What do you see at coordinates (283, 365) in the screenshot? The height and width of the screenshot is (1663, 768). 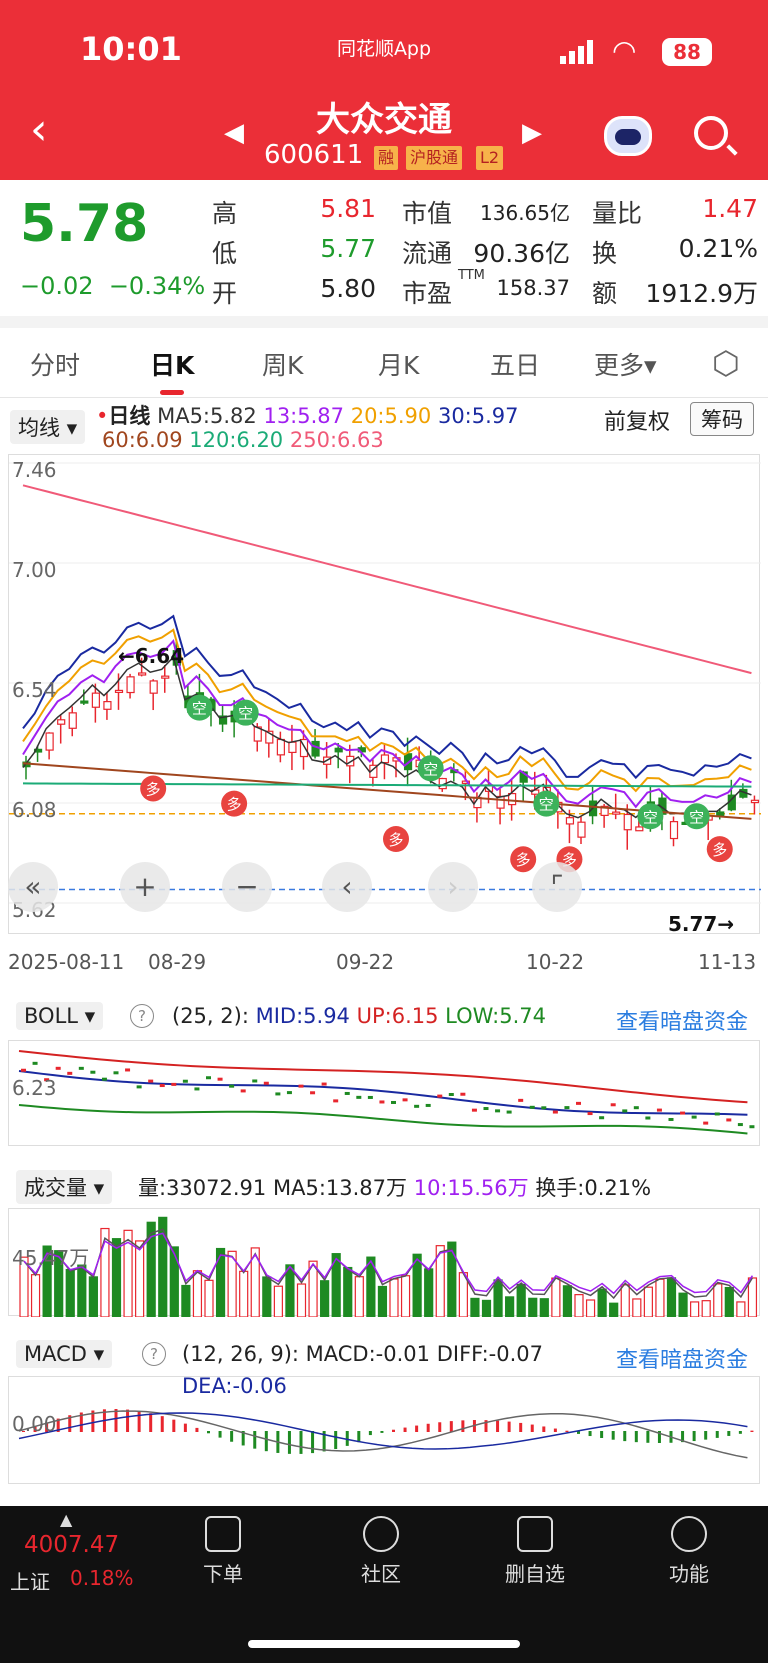 I see `tab-weekly: 周K` at bounding box center [283, 365].